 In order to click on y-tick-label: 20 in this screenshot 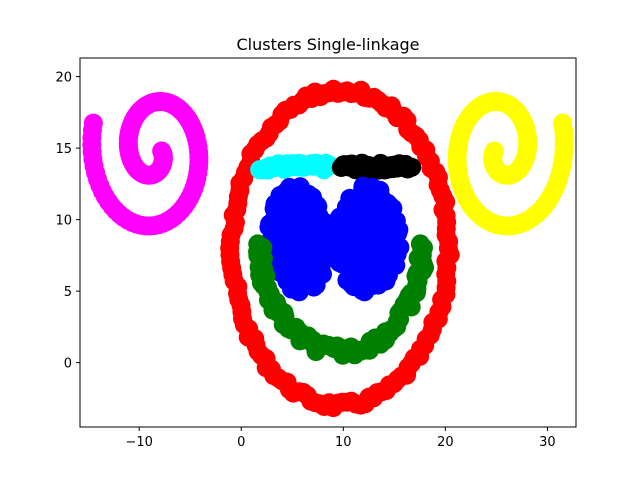, I will do `click(63, 78)`.